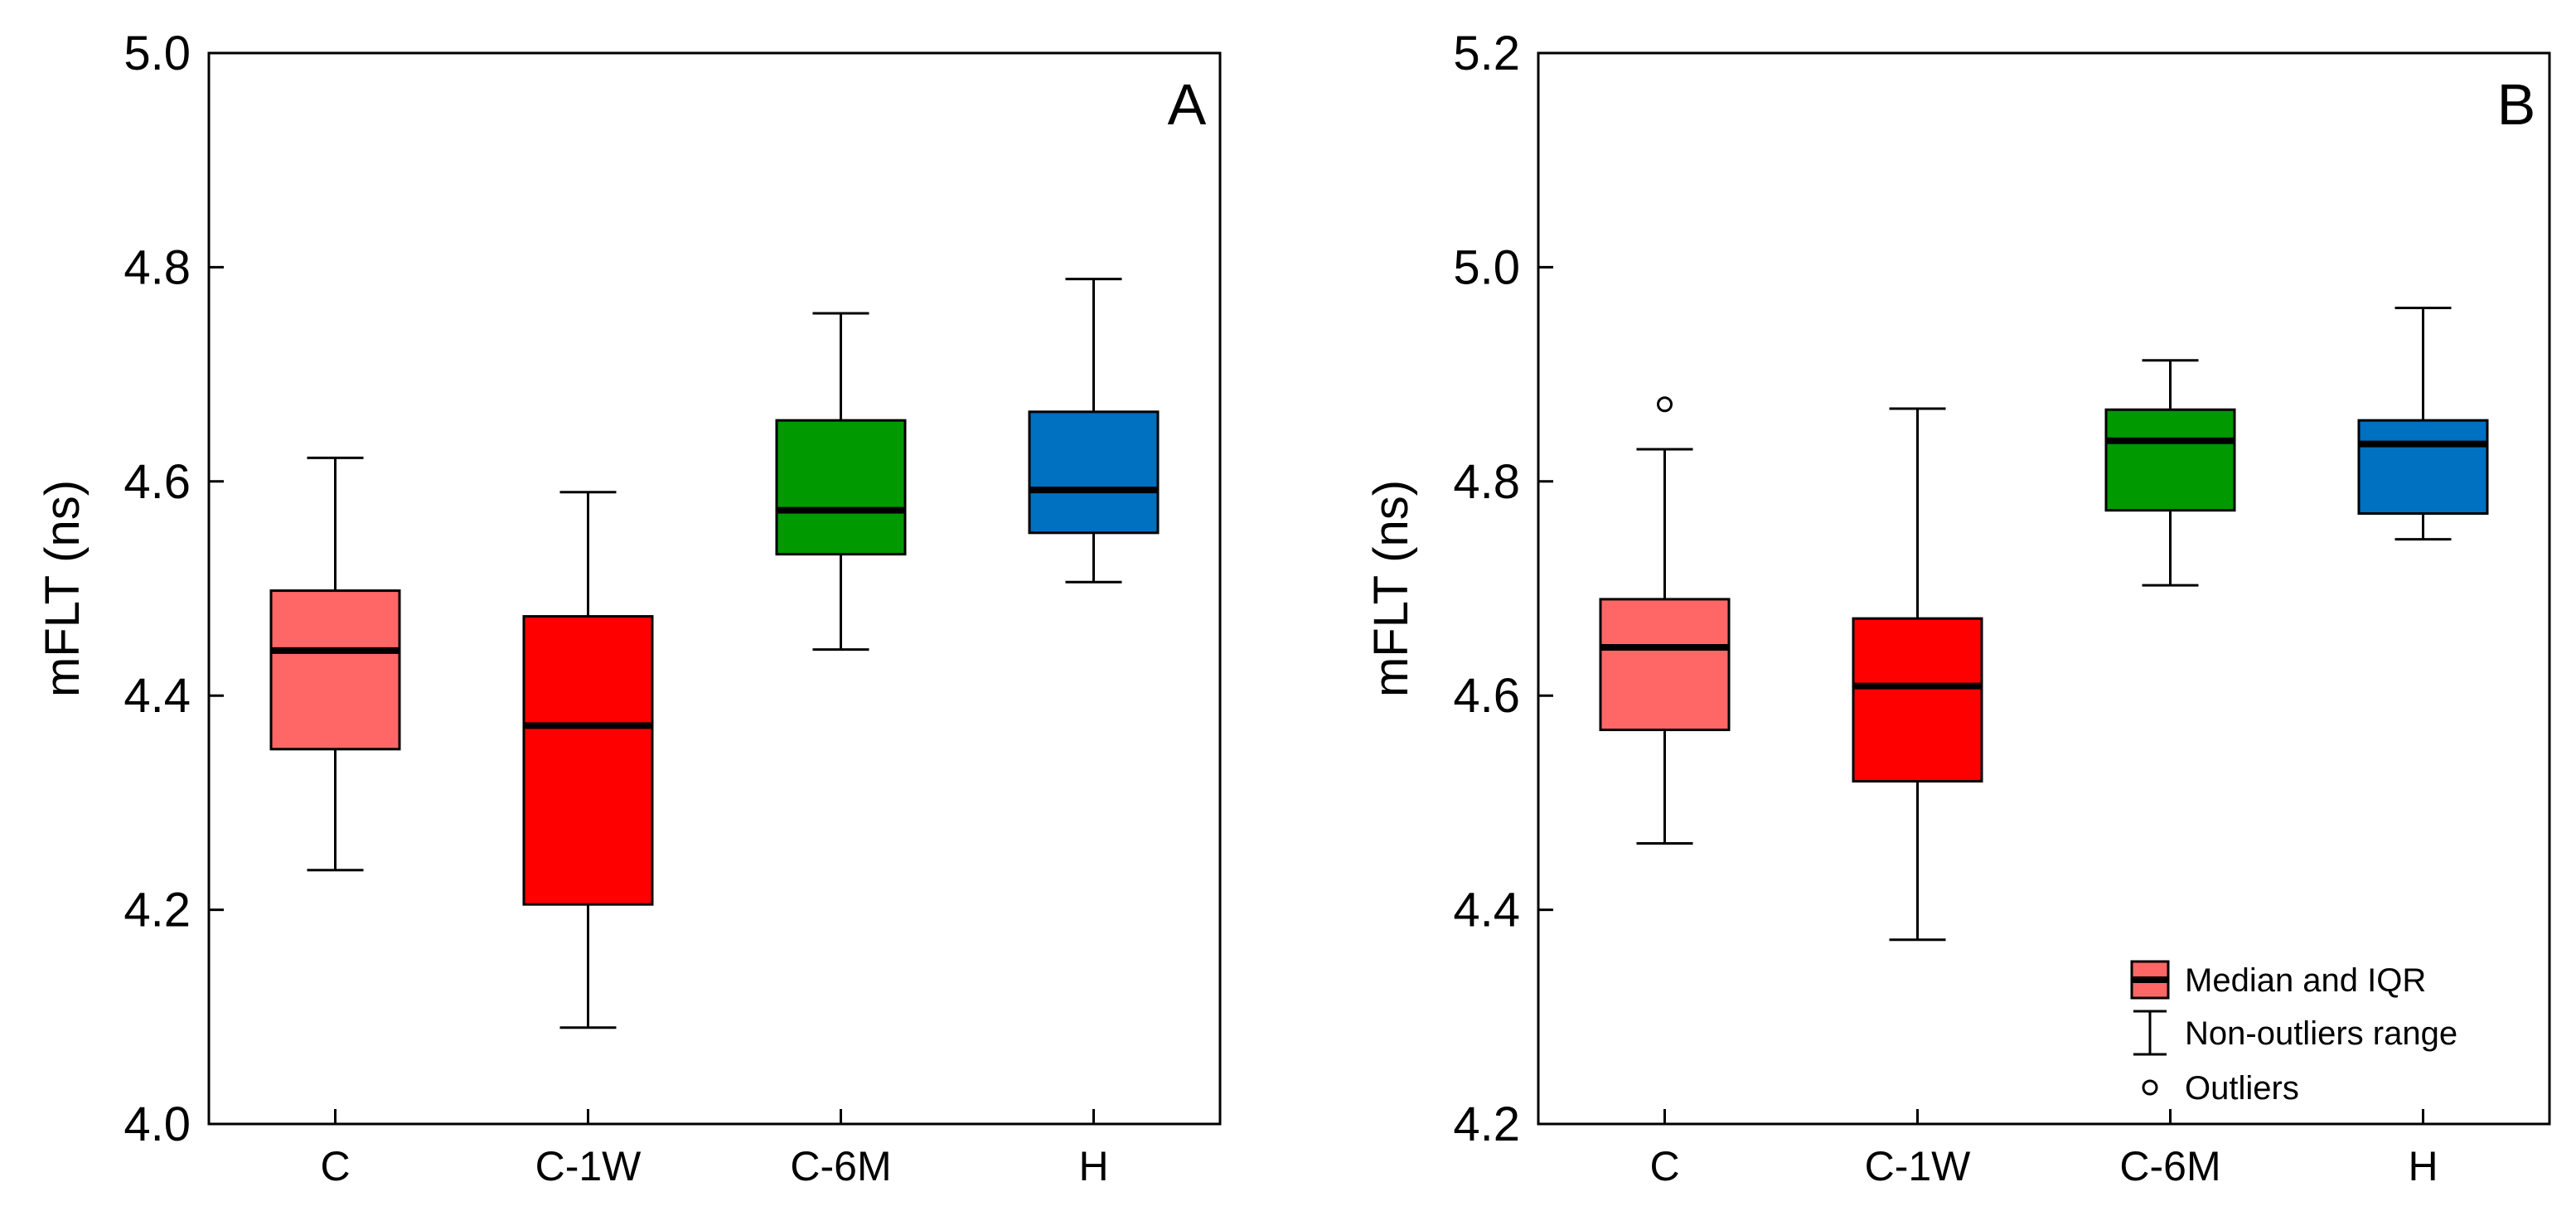 The width and height of the screenshot is (2576, 1211). I want to click on legend-outlier-marker, so click(2150, 1087).